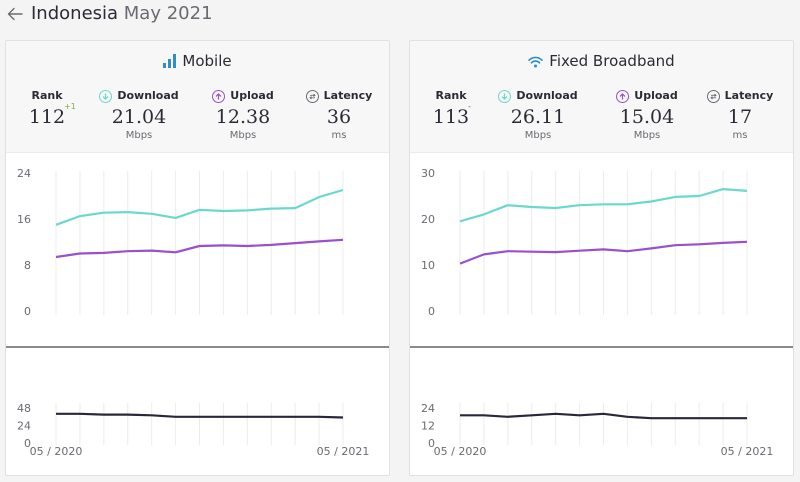 The width and height of the screenshot is (800, 482). I want to click on latency-value: 36, so click(339, 117).